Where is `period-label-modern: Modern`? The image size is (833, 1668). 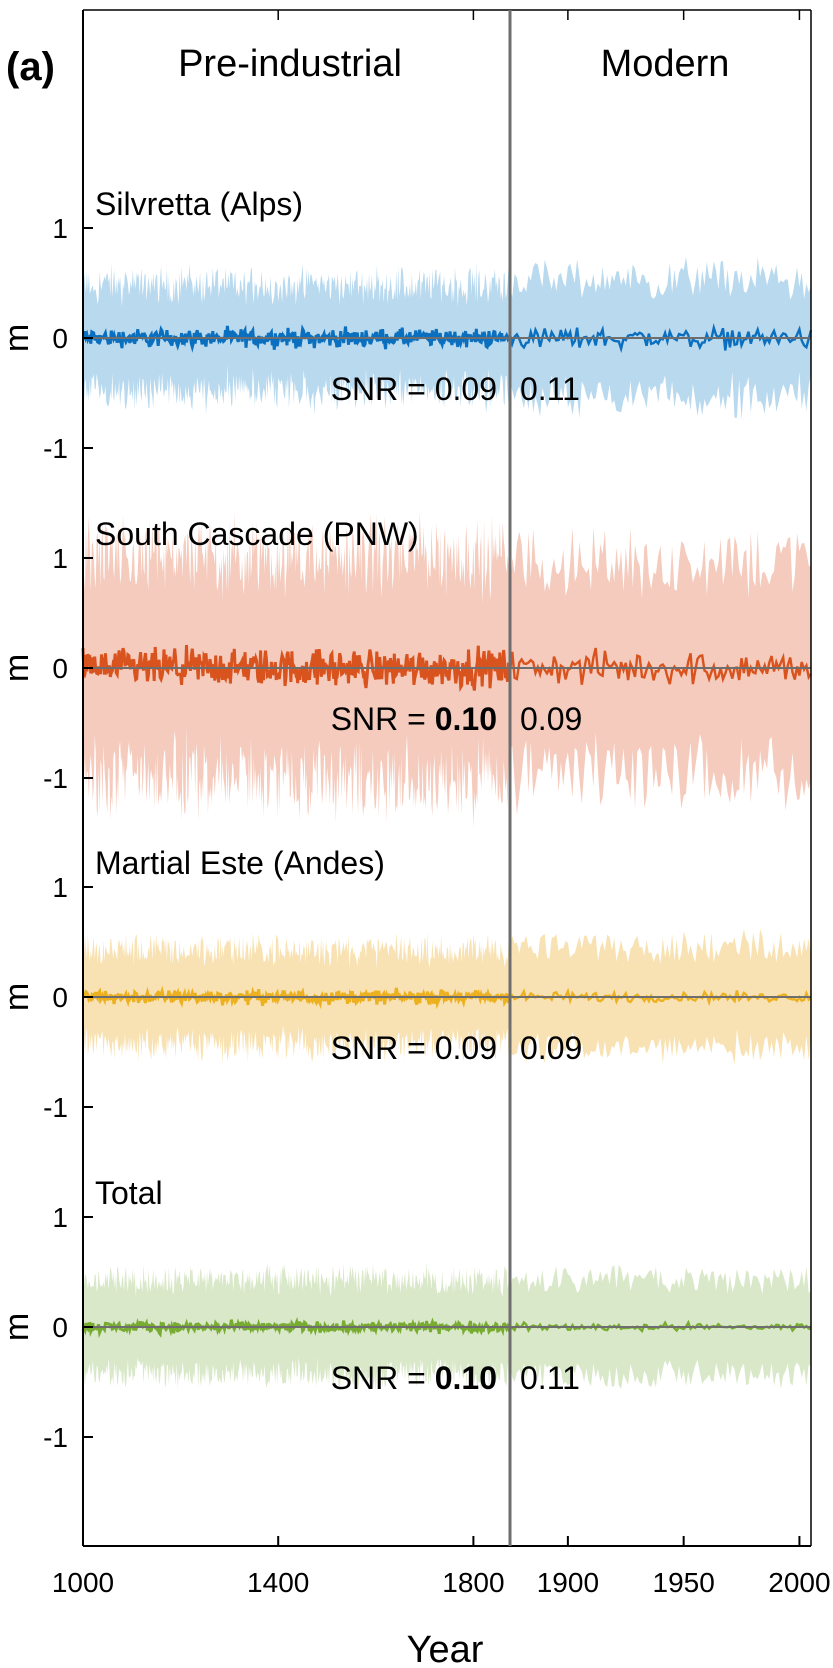 period-label-modern: Modern is located at coordinates (665, 64).